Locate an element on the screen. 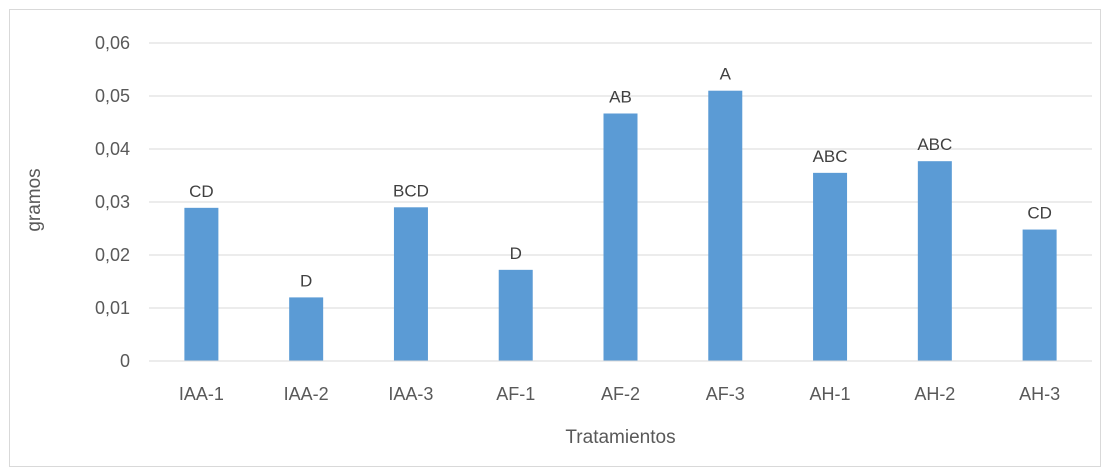 The image size is (1110, 475). x-tick-label: IAA-3 is located at coordinates (410, 394).